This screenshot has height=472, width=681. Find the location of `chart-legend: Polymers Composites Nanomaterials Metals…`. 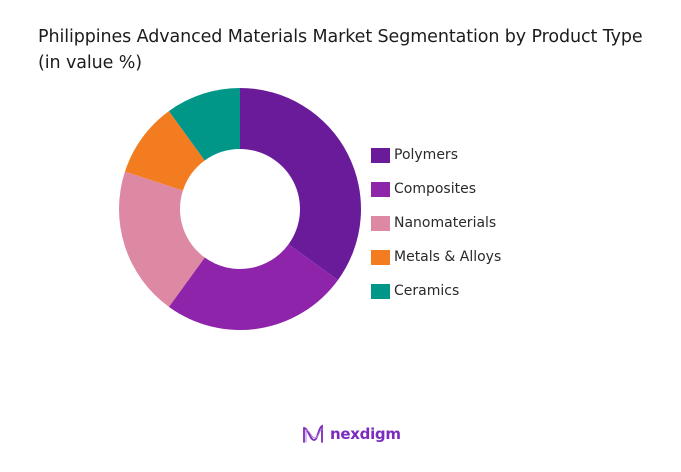

chart-legend: Polymers Composites Nanomaterials Metals… is located at coordinates (436, 223).